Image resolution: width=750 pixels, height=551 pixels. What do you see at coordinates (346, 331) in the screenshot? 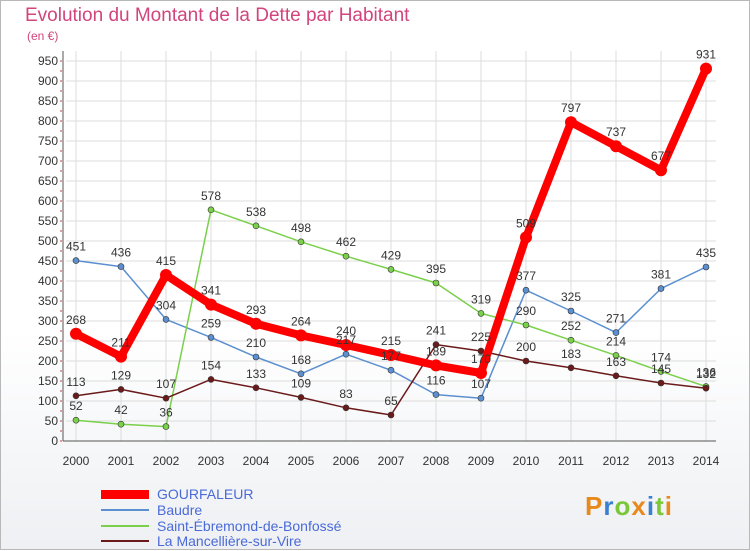
I see `data-label: 240` at bounding box center [346, 331].